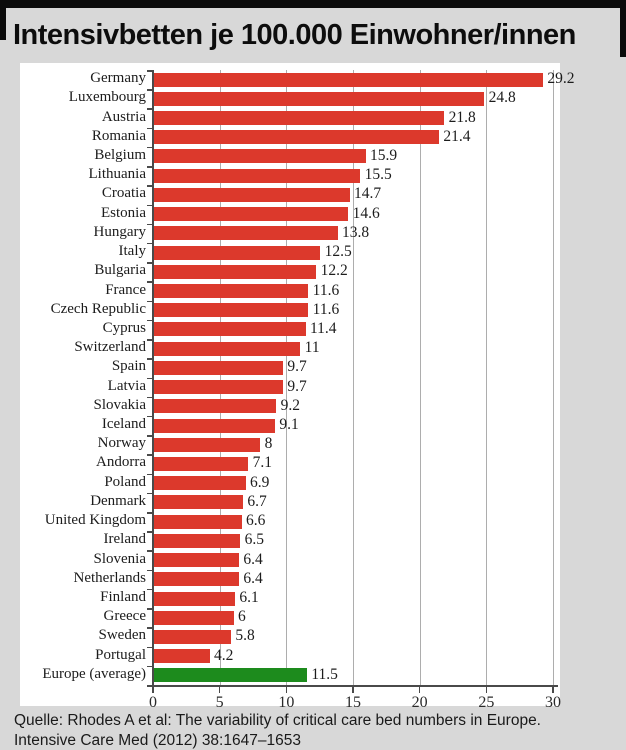  What do you see at coordinates (328, 617) in the screenshot?
I see `bar-row: Greece 6` at bounding box center [328, 617].